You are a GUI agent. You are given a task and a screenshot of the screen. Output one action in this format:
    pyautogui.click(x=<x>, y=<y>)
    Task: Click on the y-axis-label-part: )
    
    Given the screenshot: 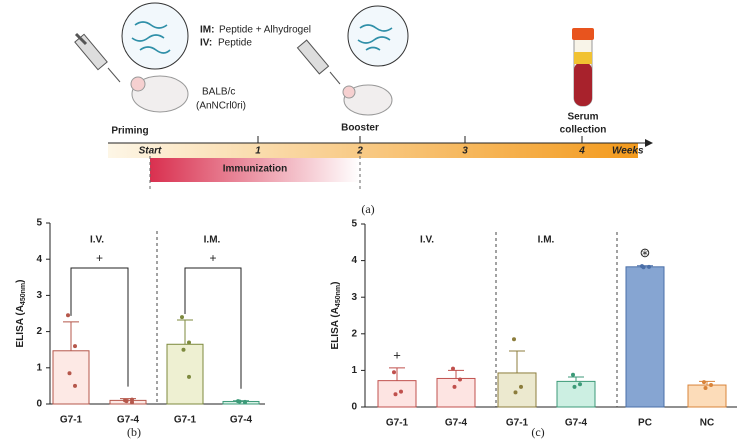 What is the action you would take?
    pyautogui.click(x=335, y=283)
    